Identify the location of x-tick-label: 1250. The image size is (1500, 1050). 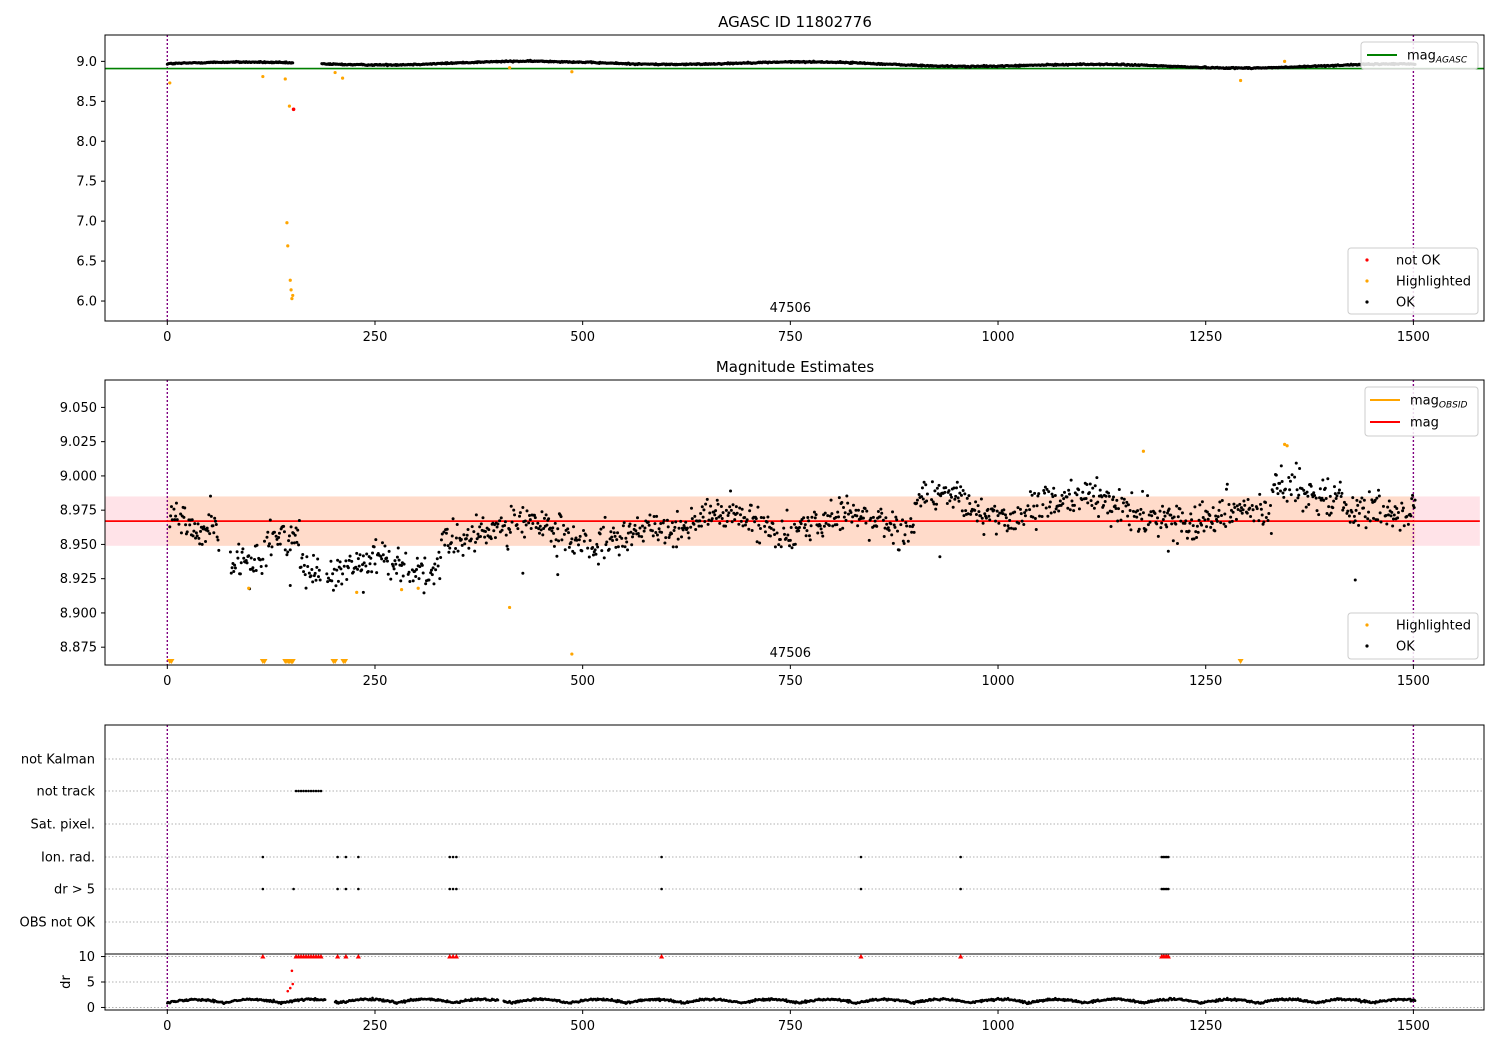
(1205, 681).